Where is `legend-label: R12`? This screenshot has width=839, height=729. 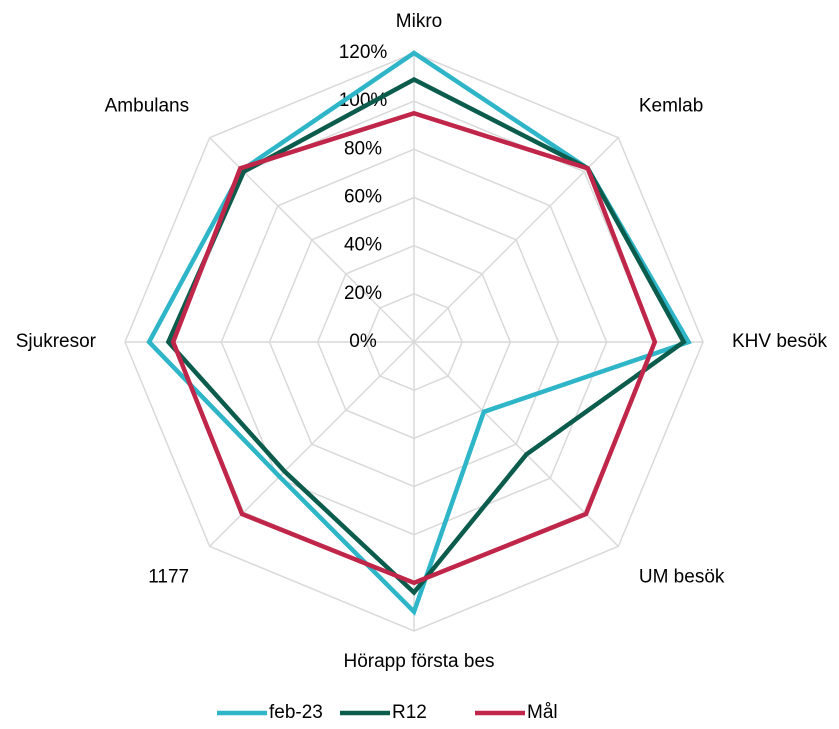
legend-label: R12 is located at coordinates (409, 712).